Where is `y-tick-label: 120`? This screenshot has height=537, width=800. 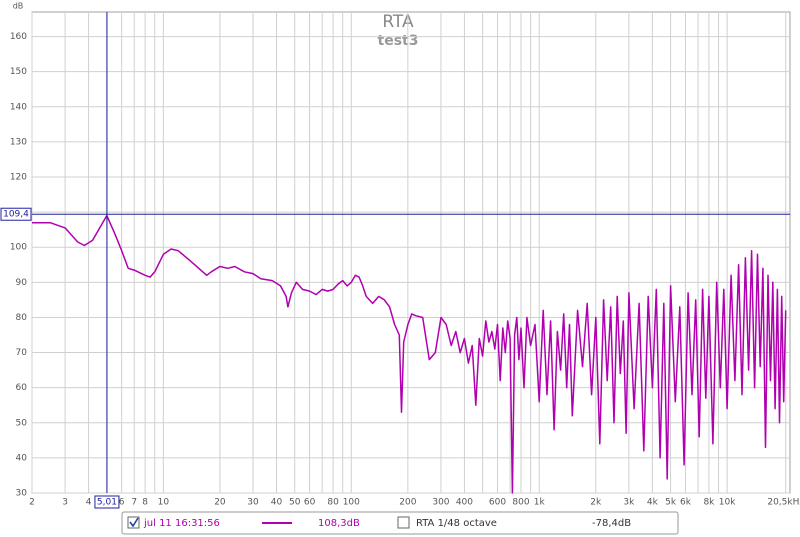
y-tick-label: 120 is located at coordinates (18, 178).